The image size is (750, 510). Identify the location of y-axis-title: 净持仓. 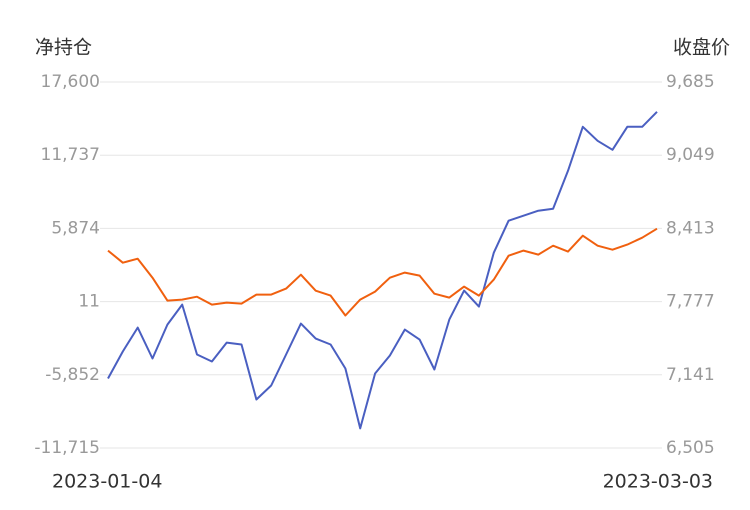
(63, 48).